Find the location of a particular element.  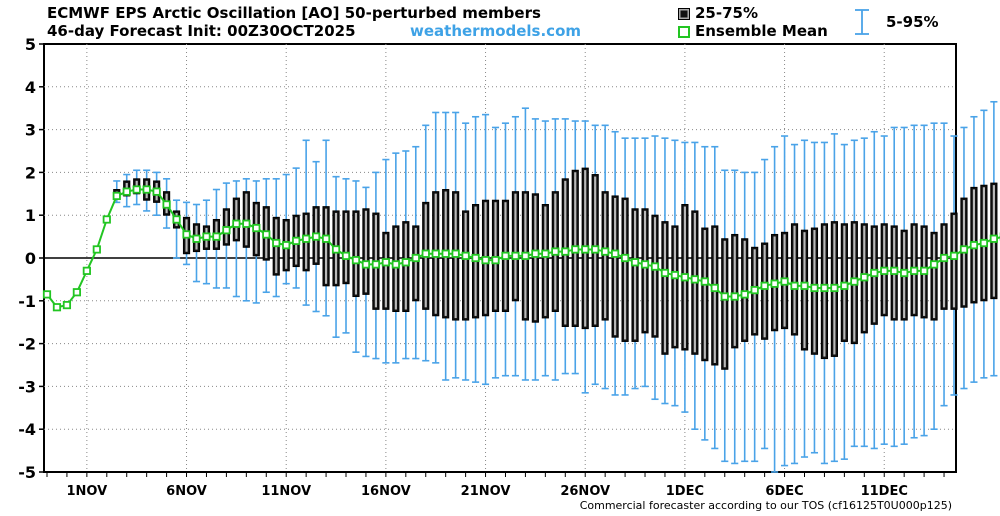

x-tick-label: 11NOV is located at coordinates (286, 491).